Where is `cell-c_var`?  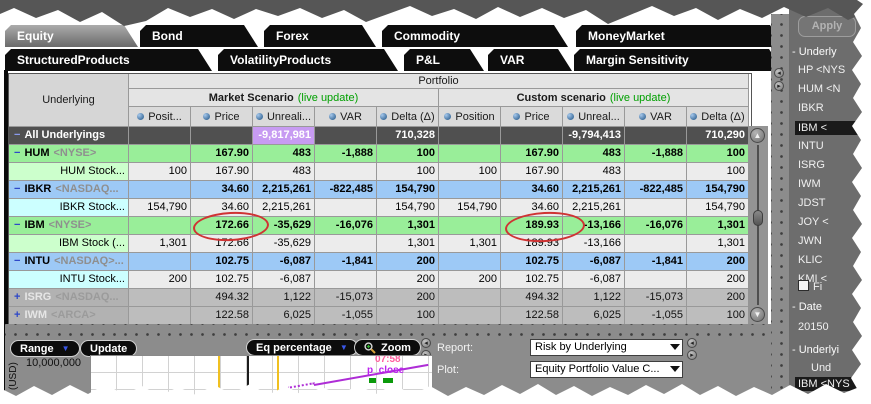
cell-c_var is located at coordinates (656, 172).